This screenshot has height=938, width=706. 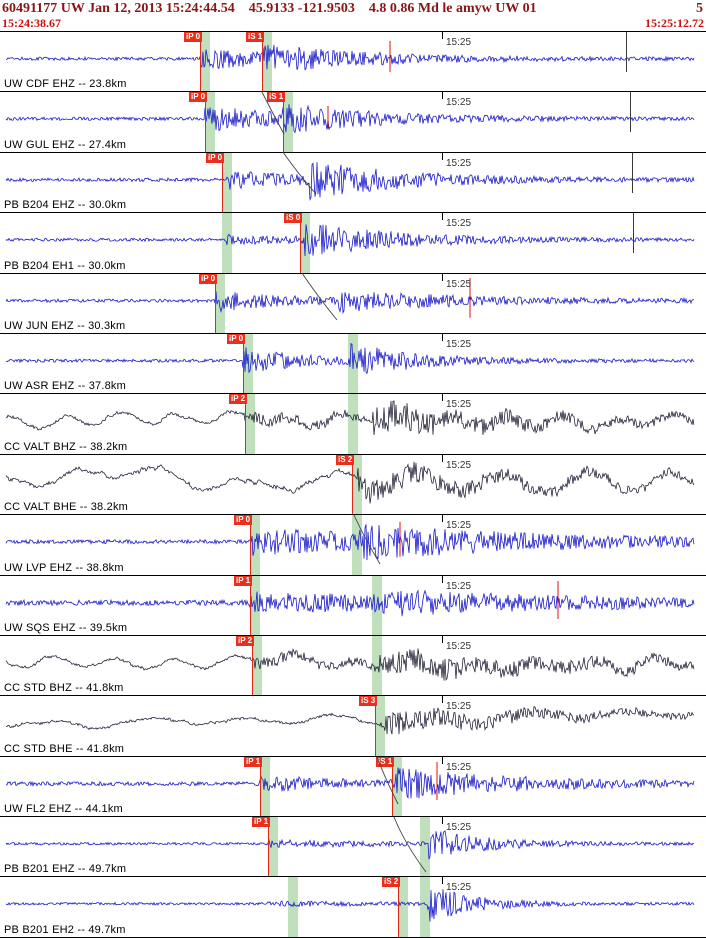 What do you see at coordinates (353, 302) in the screenshot?
I see `trace-panel: 15:25 UW JUN EHZ -- 30.3km iP 0` at bounding box center [353, 302].